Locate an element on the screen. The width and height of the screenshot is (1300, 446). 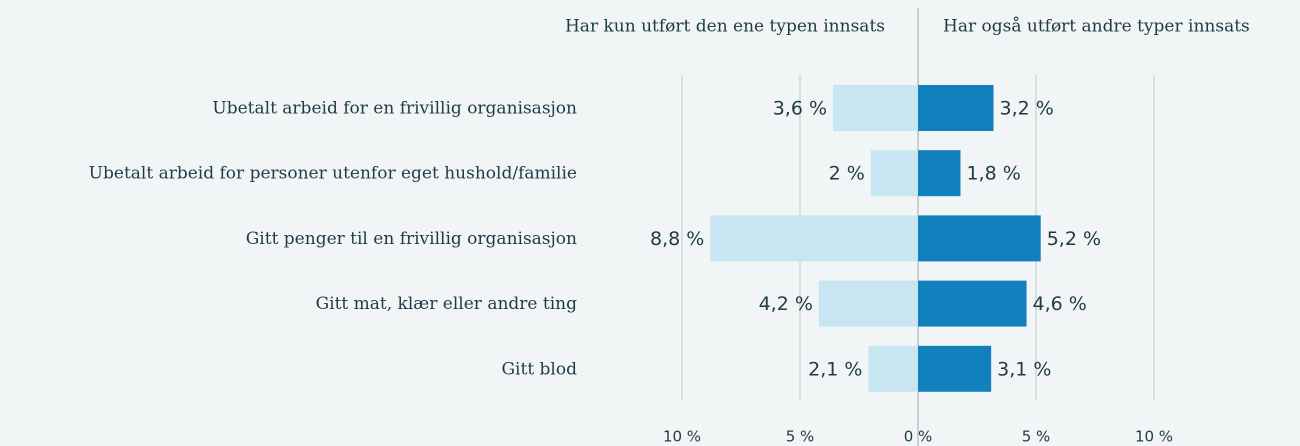
value-label: 3,2 % is located at coordinates (1027, 109).